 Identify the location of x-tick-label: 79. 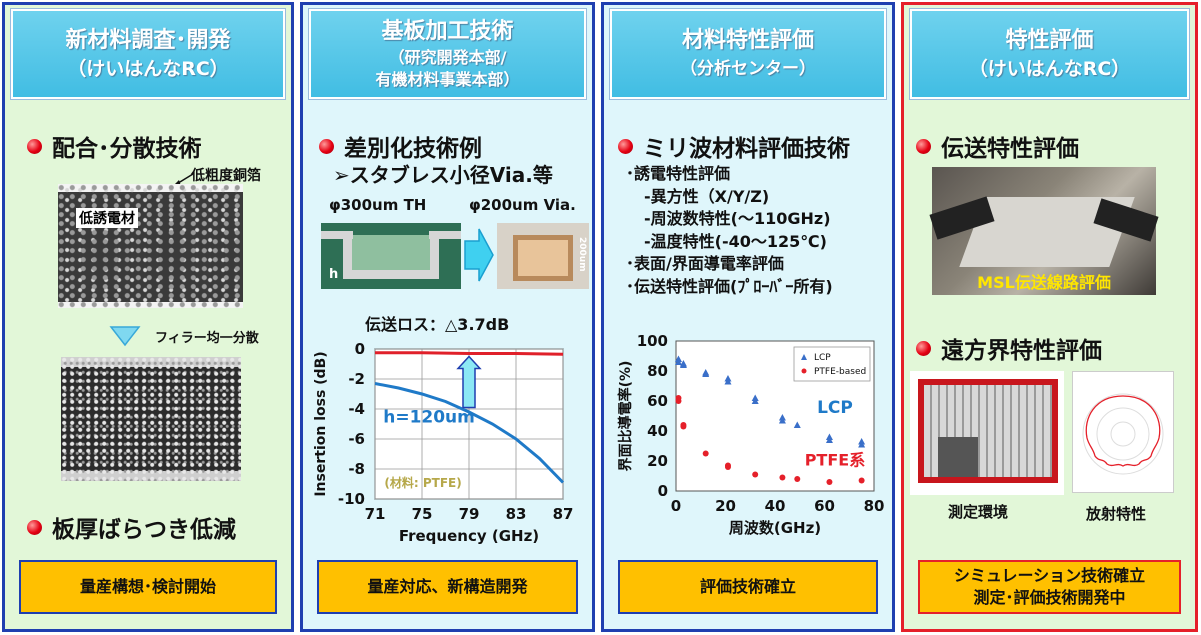
(469, 514).